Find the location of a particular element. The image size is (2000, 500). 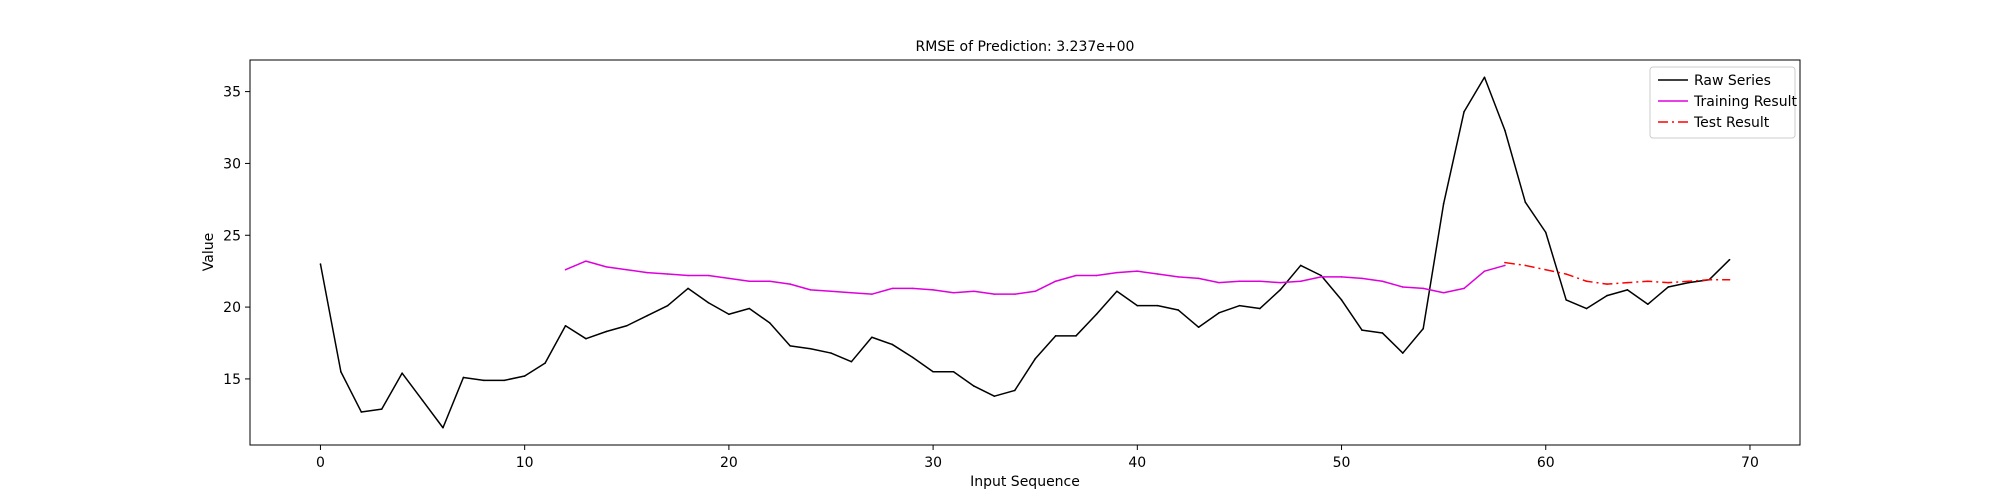

y-tick-label-15: 15 is located at coordinates (232, 380).